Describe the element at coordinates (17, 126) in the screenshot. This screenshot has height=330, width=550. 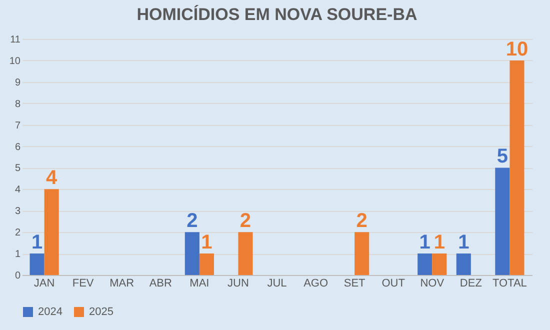
I see `y-tick-label: 7` at that location.